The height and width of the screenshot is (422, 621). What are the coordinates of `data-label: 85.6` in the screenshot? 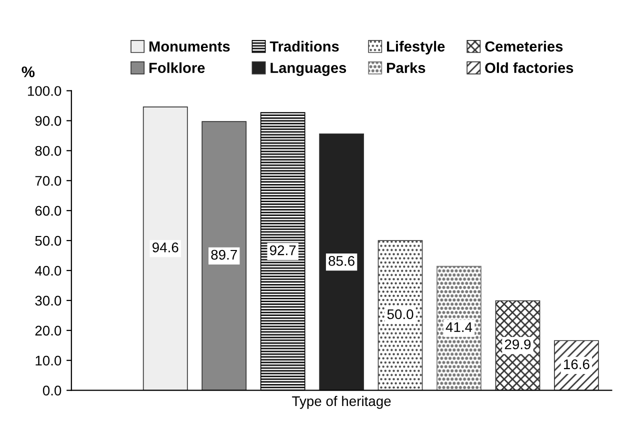 It's located at (341, 261).